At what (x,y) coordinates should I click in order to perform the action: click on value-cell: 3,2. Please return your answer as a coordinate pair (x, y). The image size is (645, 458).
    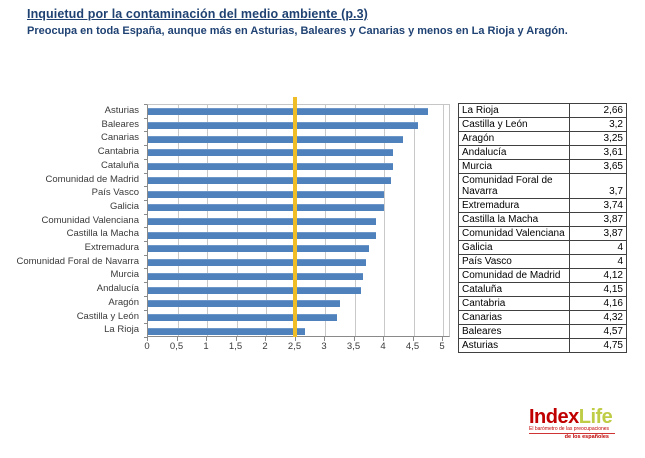
    Looking at the image, I should click on (598, 124).